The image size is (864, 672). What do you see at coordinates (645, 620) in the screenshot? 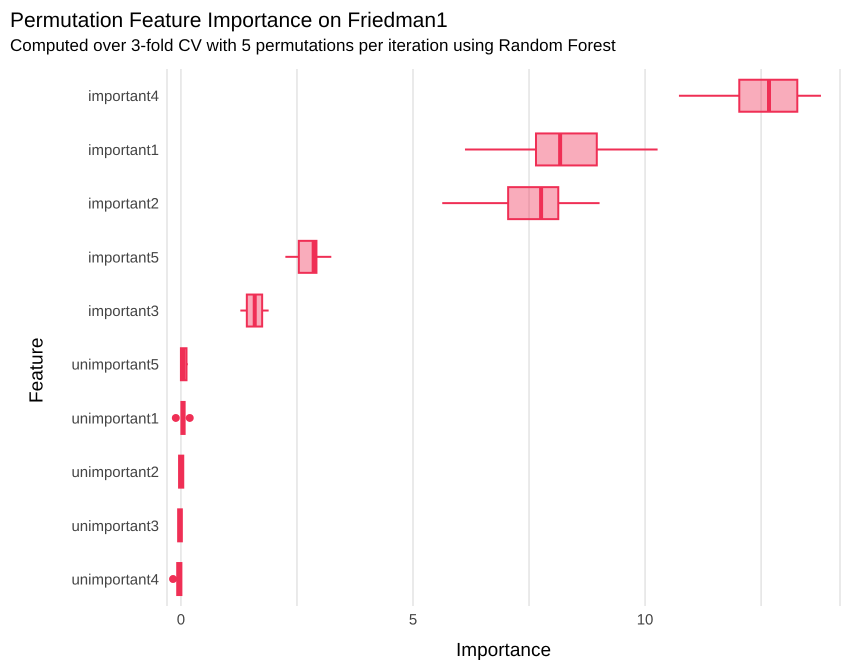
I see `x-tick-label: 10` at bounding box center [645, 620].